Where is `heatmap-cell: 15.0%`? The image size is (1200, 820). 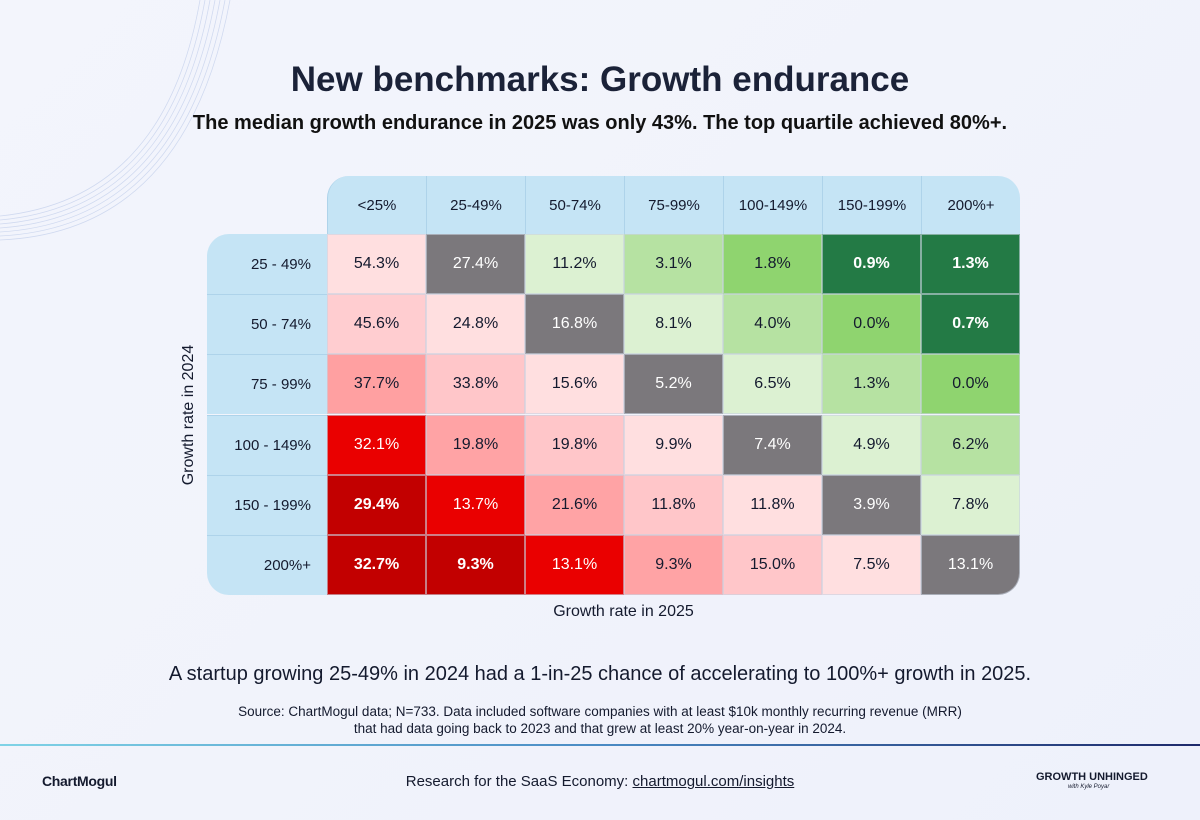 heatmap-cell: 15.0% is located at coordinates (772, 565).